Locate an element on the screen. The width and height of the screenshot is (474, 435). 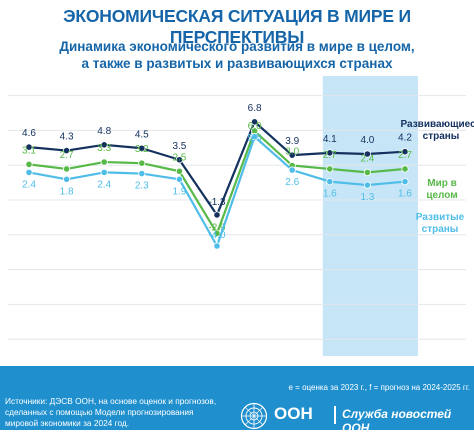
data-label: -1.3 is located at coordinates (217, 202).